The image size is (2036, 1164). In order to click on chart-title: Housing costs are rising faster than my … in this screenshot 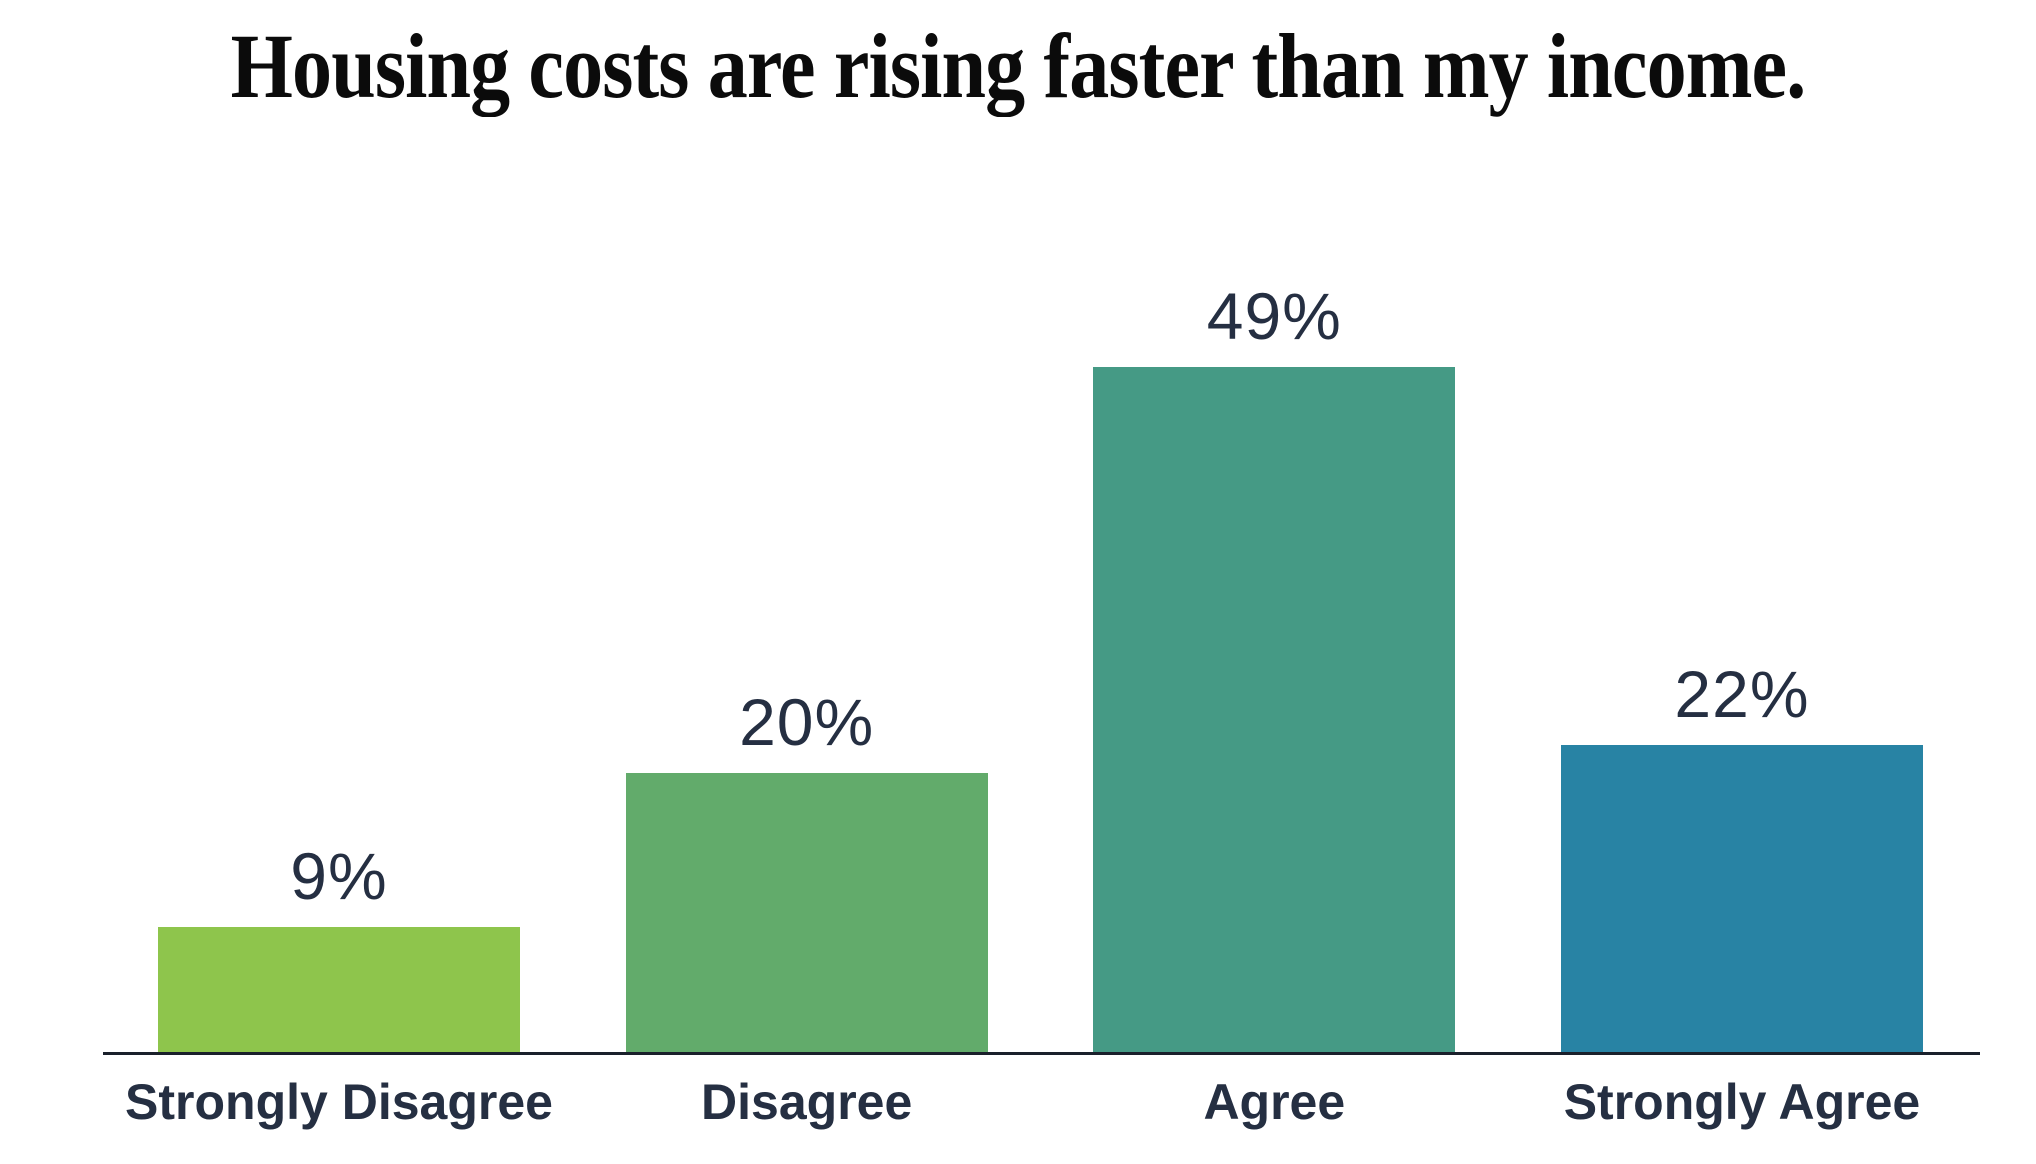, I will do `click(1018, 66)`.